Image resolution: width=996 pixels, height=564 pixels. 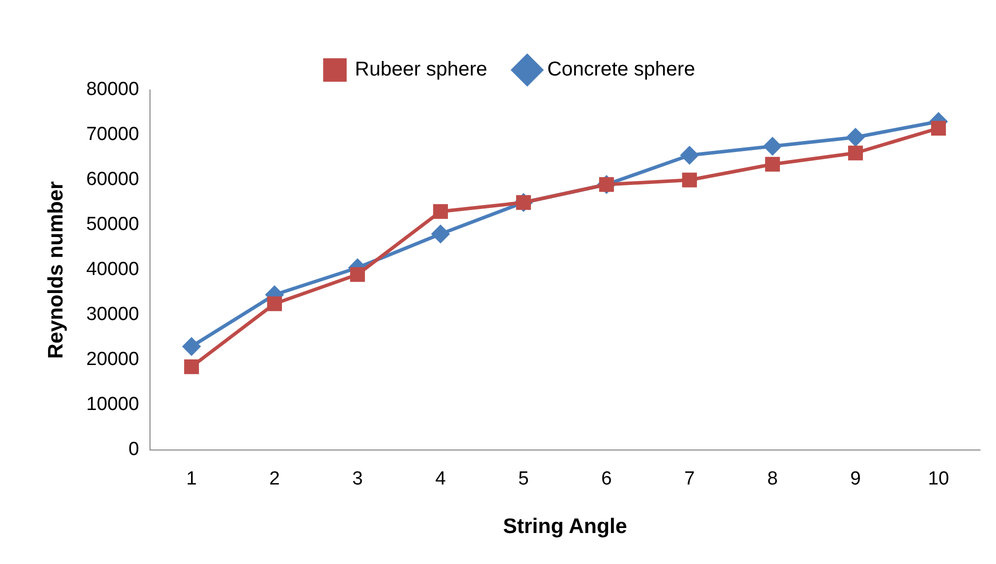 I want to click on x-tick-label: 1, so click(x=191, y=479).